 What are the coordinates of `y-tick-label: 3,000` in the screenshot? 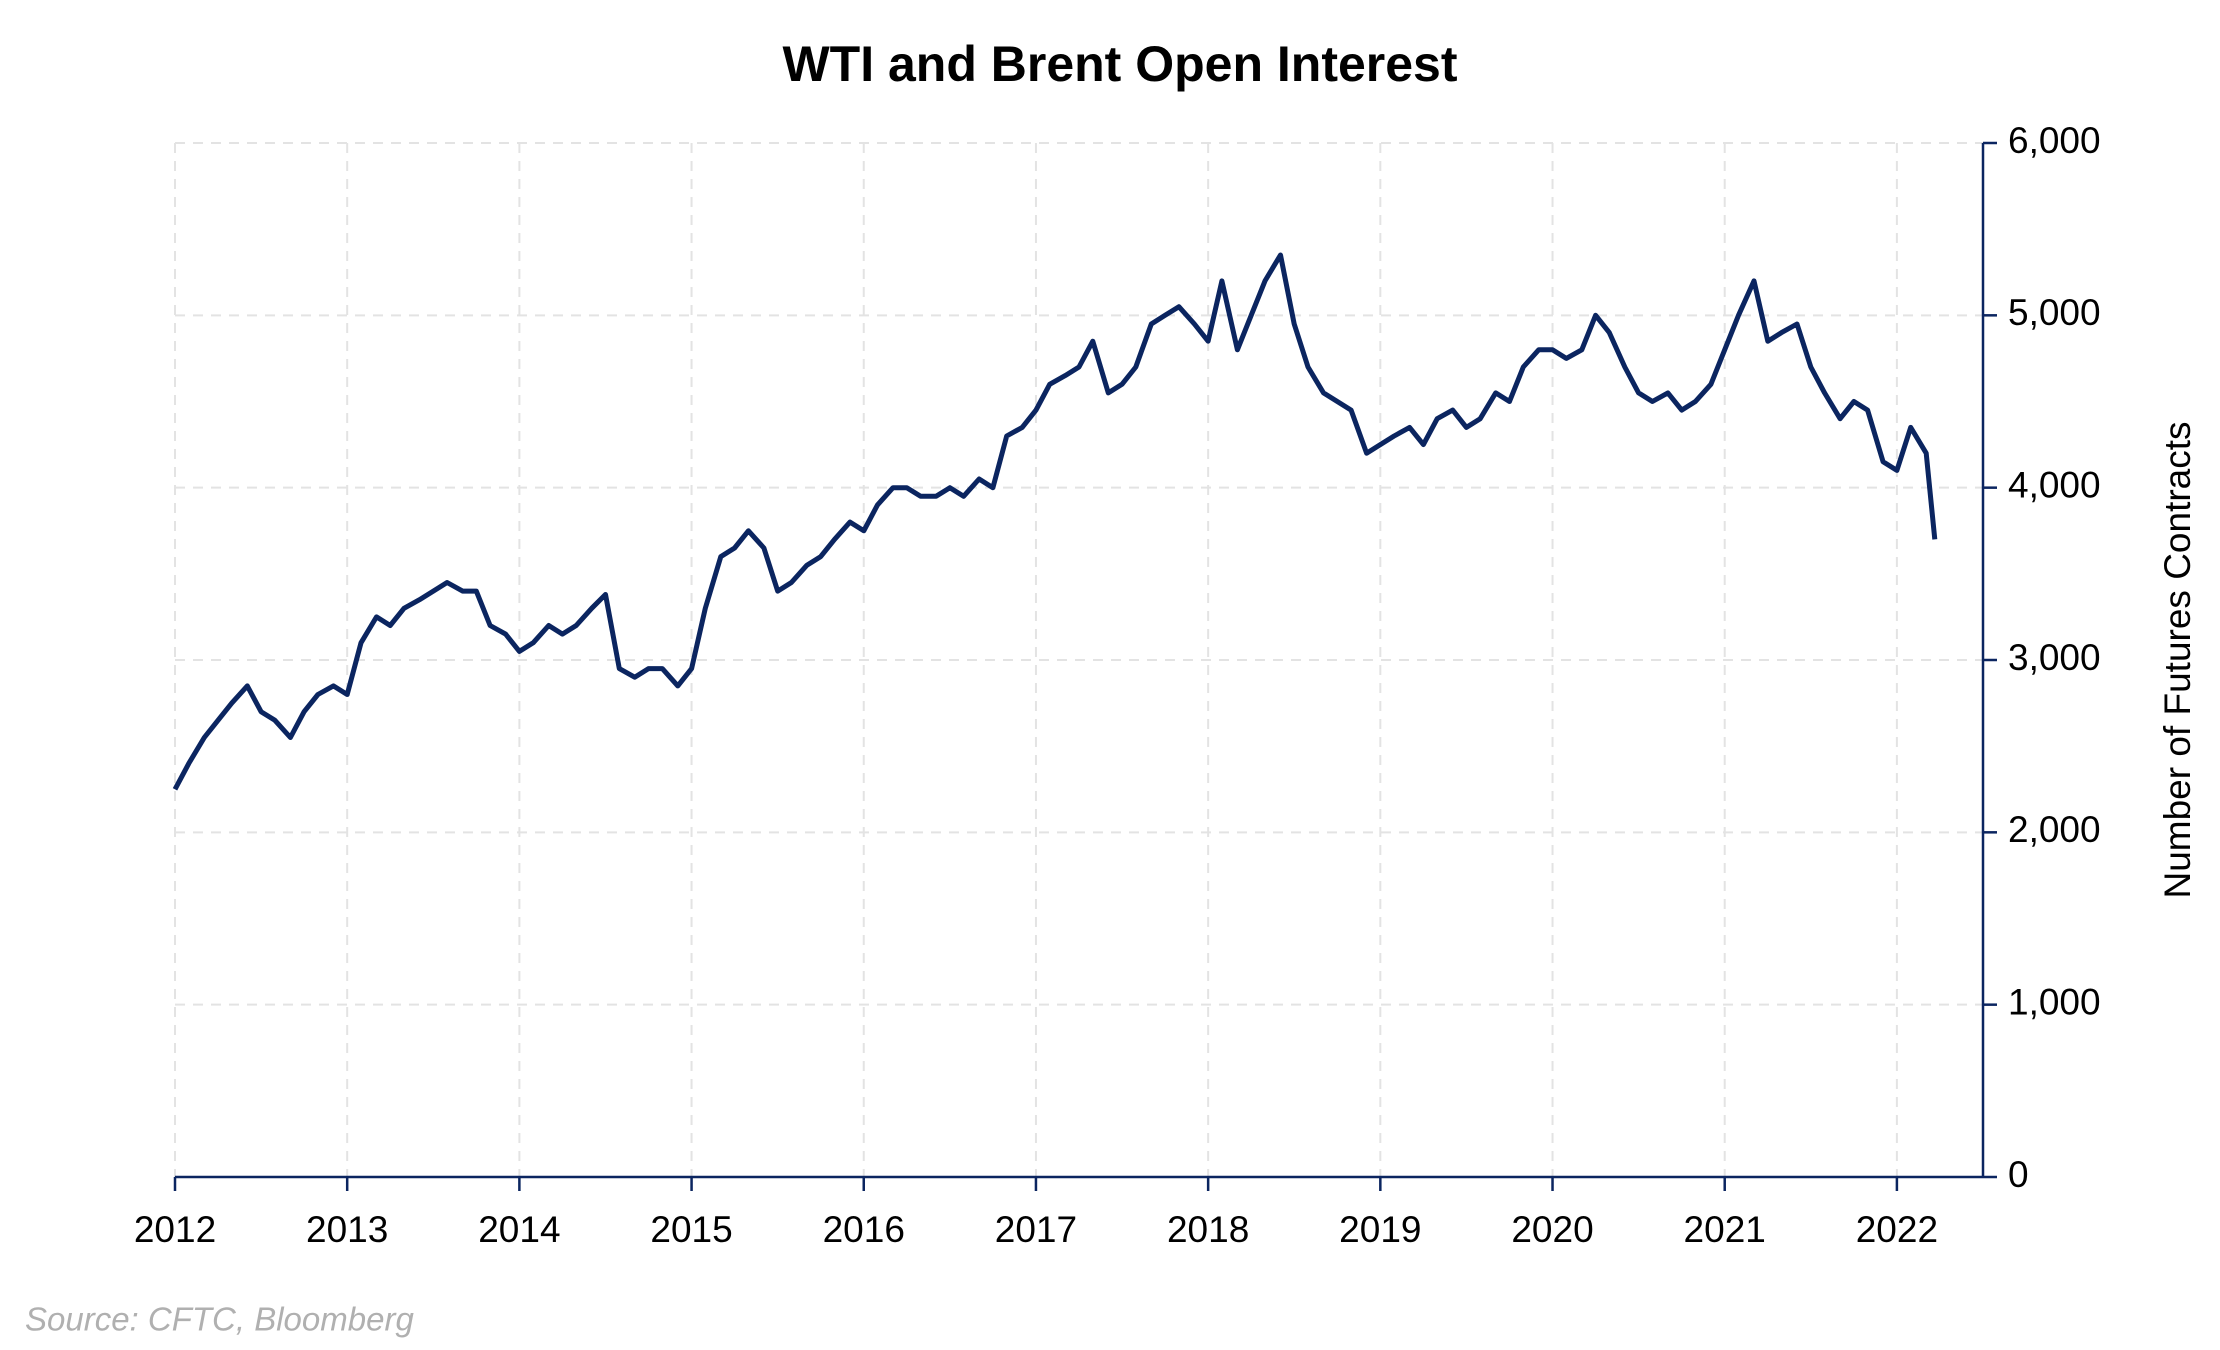 It's located at (2054, 657).